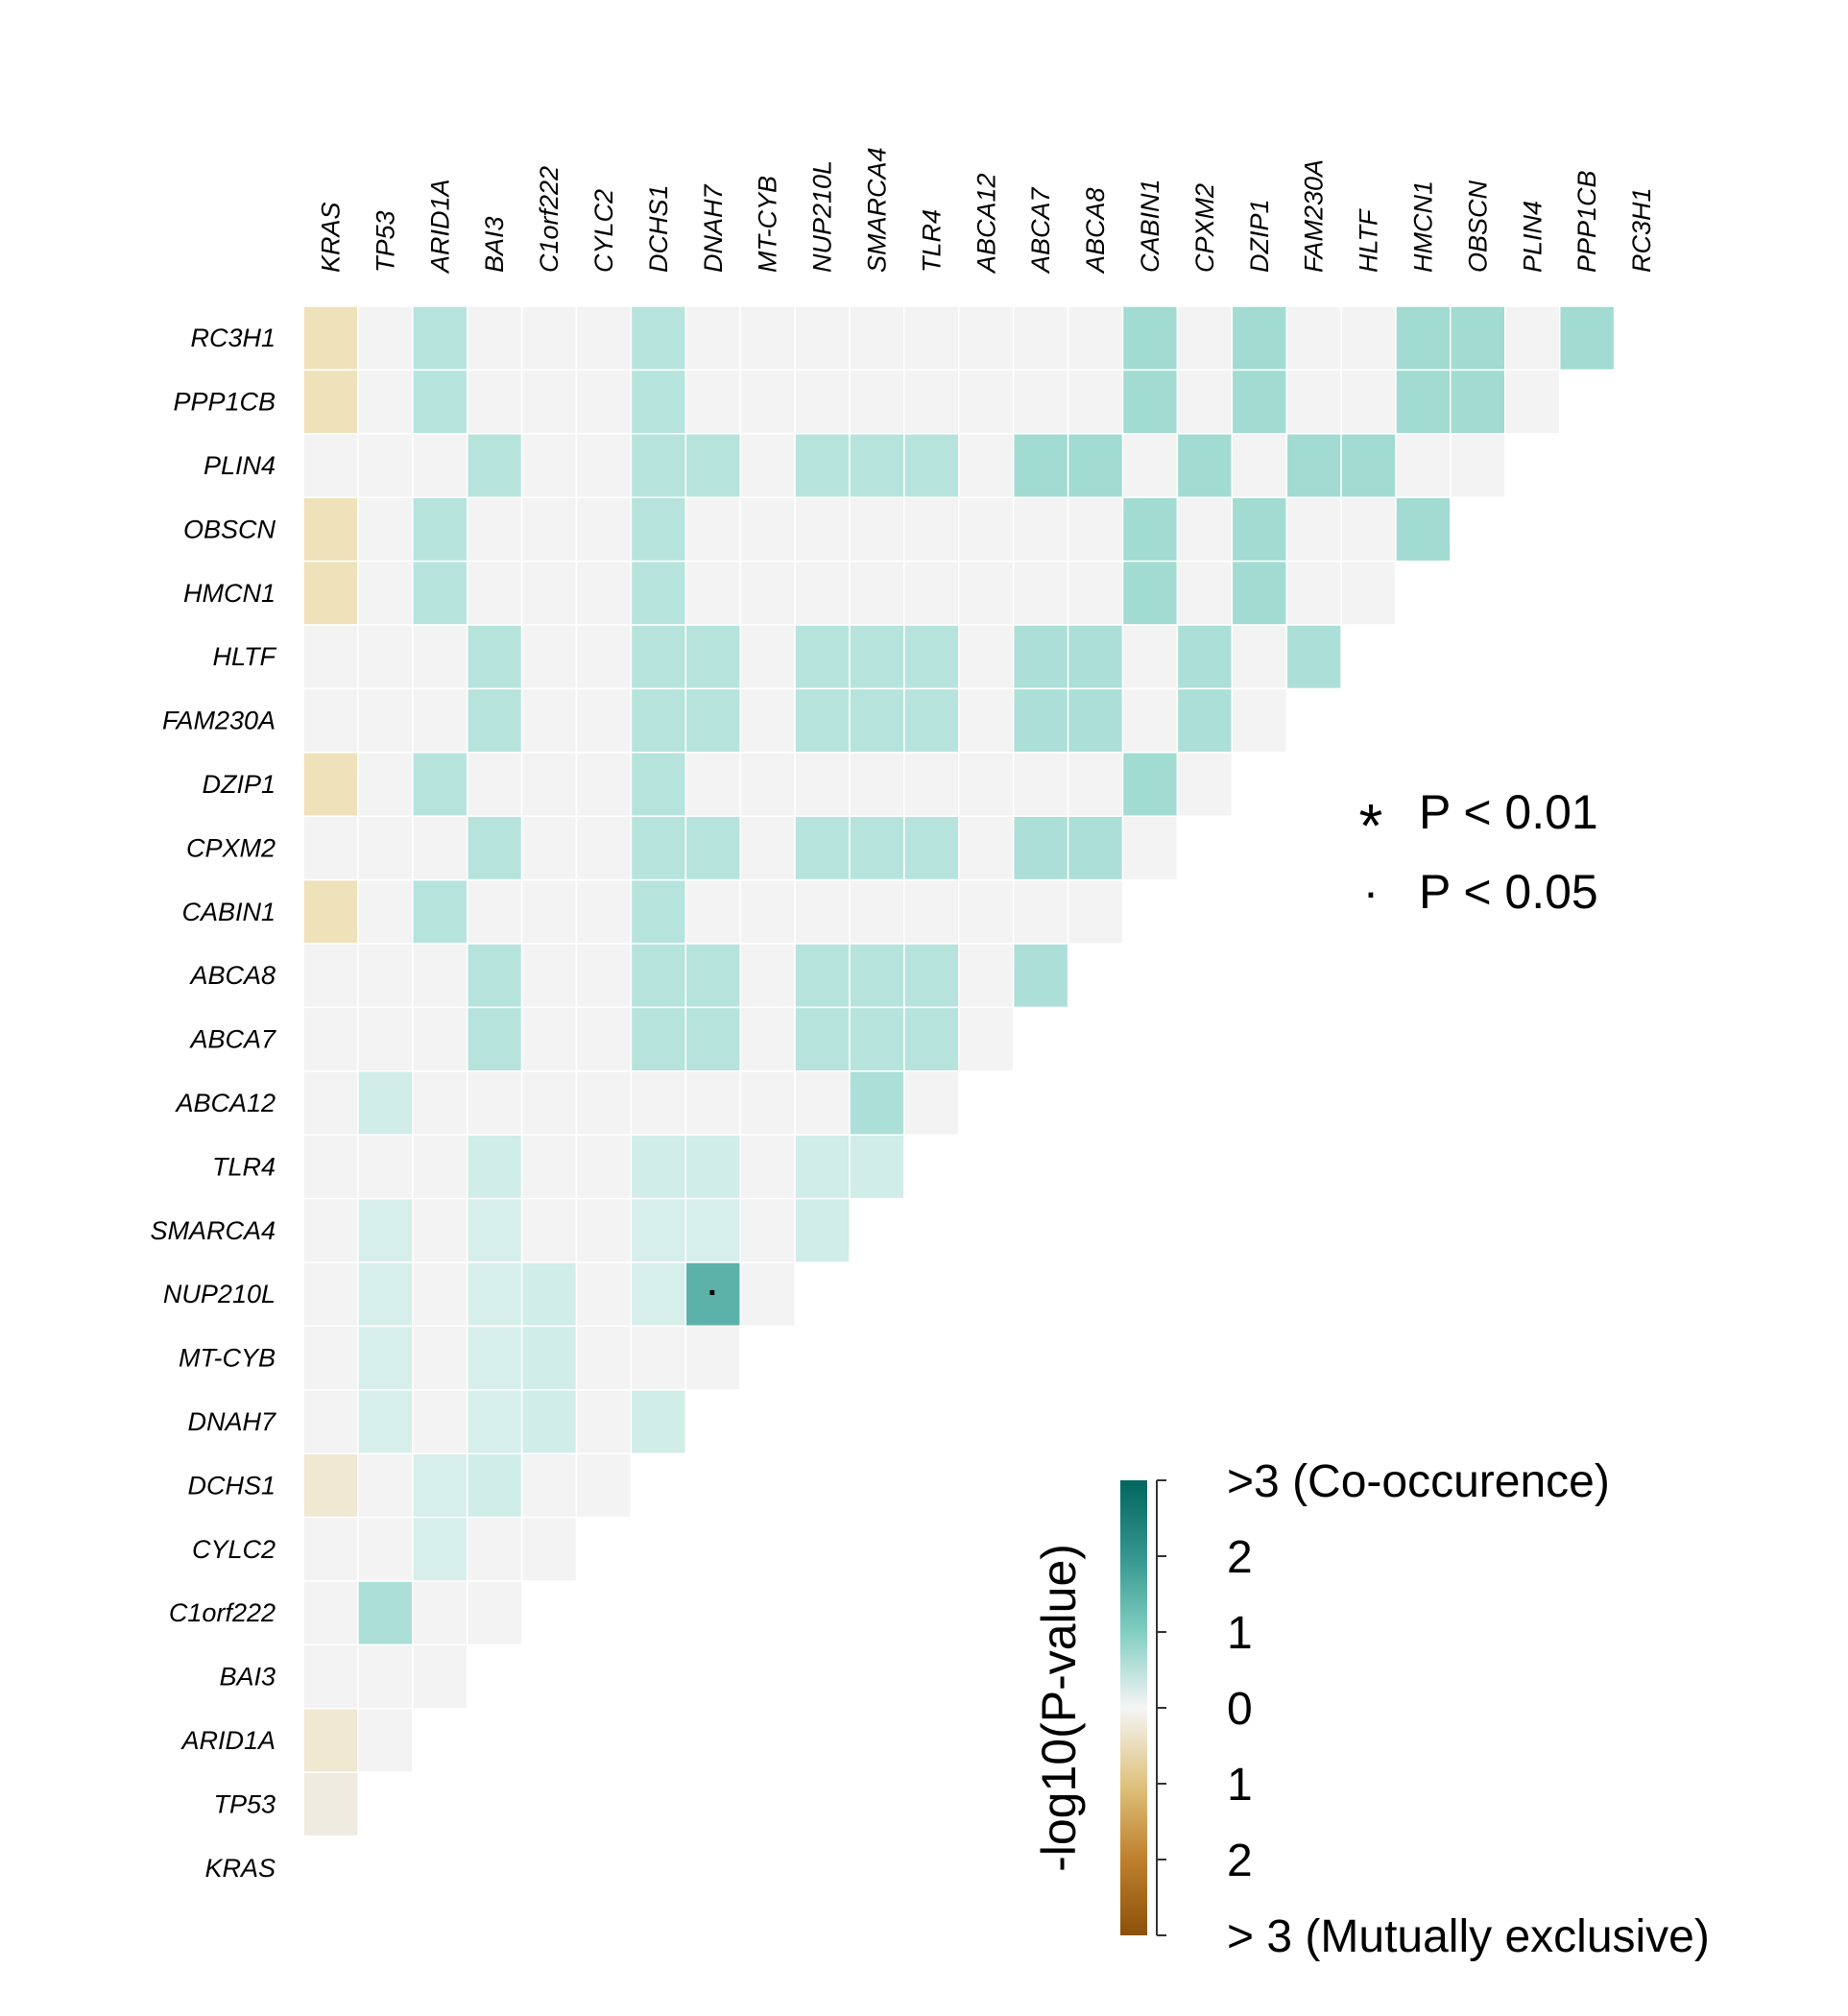 The width and height of the screenshot is (1848, 2016). What do you see at coordinates (245, 656) in the screenshot?
I see `row-label: HLTF` at bounding box center [245, 656].